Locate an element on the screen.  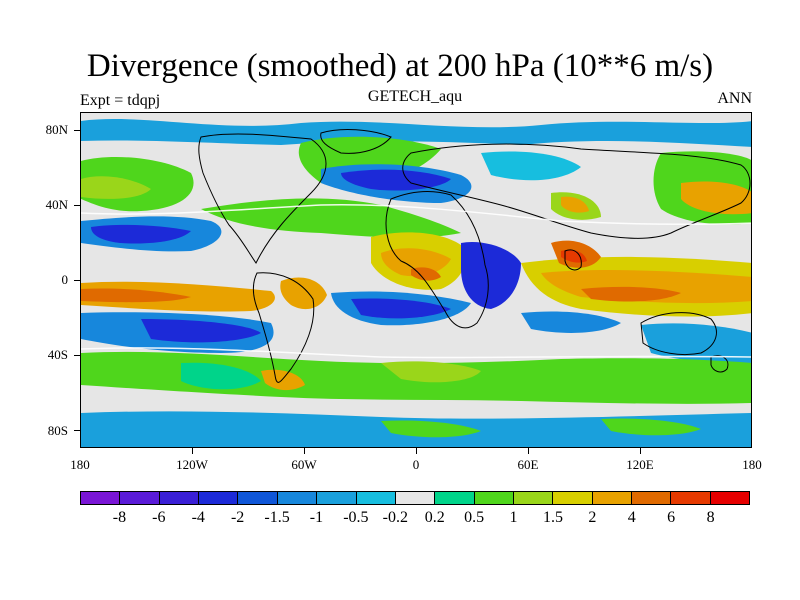
x-tick-label: 60E is located at coordinates (528, 464).